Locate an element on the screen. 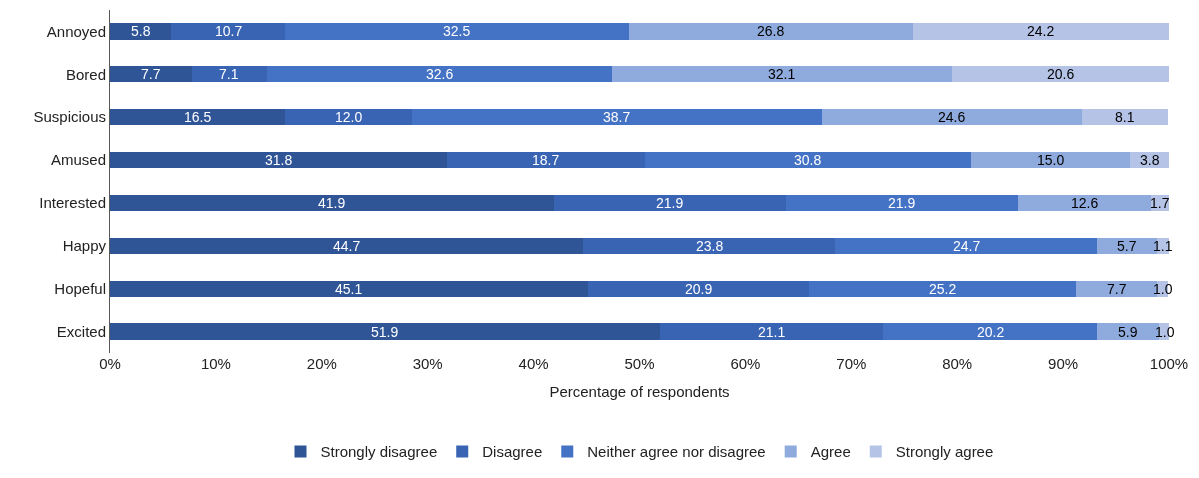 This screenshot has height=478, width=1199. x-tick-label: 30% is located at coordinates (427, 363).